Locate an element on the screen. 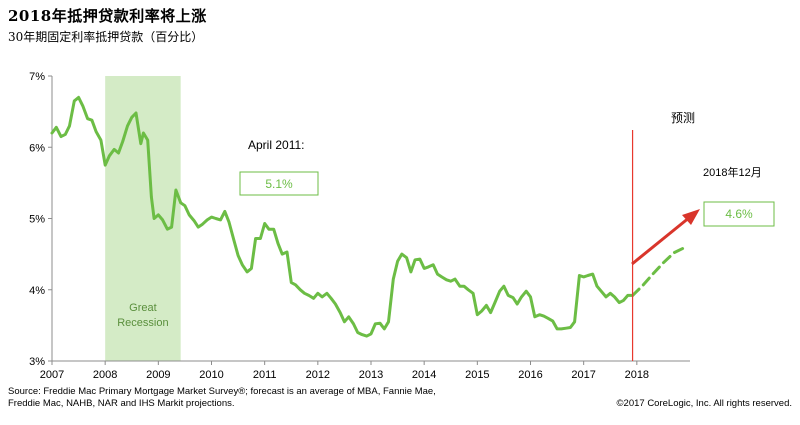 This screenshot has height=425, width=800. dec-2018-label: 2018年12月 is located at coordinates (732, 172).